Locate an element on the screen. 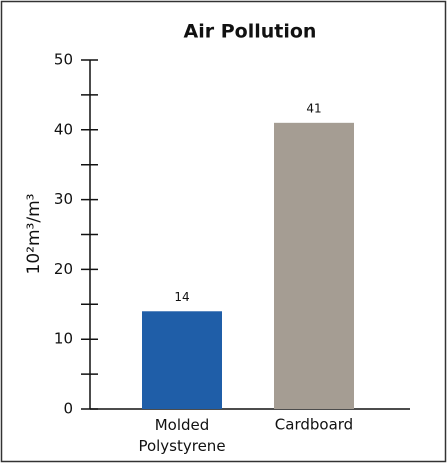 This screenshot has height=464, width=448. y-tick-label: 0 is located at coordinates (68, 409).